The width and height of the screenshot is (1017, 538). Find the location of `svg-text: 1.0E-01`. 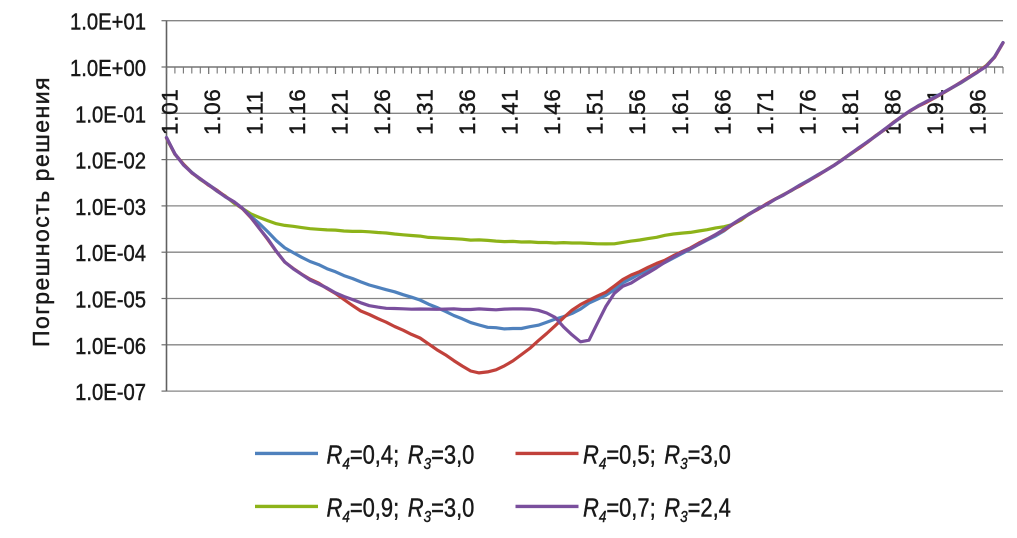

svg-text: 1.0E-01 is located at coordinates (110, 114).